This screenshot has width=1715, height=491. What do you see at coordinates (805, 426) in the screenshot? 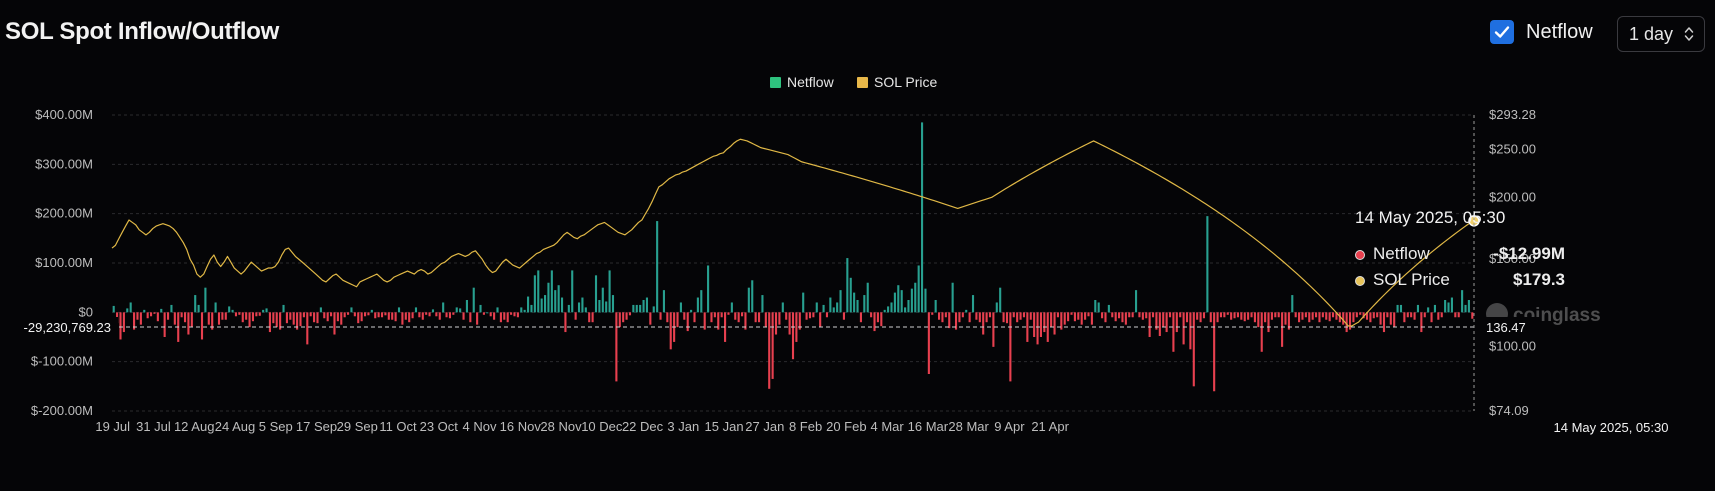
I see `x-tick-label: 8 Feb` at bounding box center [805, 426].